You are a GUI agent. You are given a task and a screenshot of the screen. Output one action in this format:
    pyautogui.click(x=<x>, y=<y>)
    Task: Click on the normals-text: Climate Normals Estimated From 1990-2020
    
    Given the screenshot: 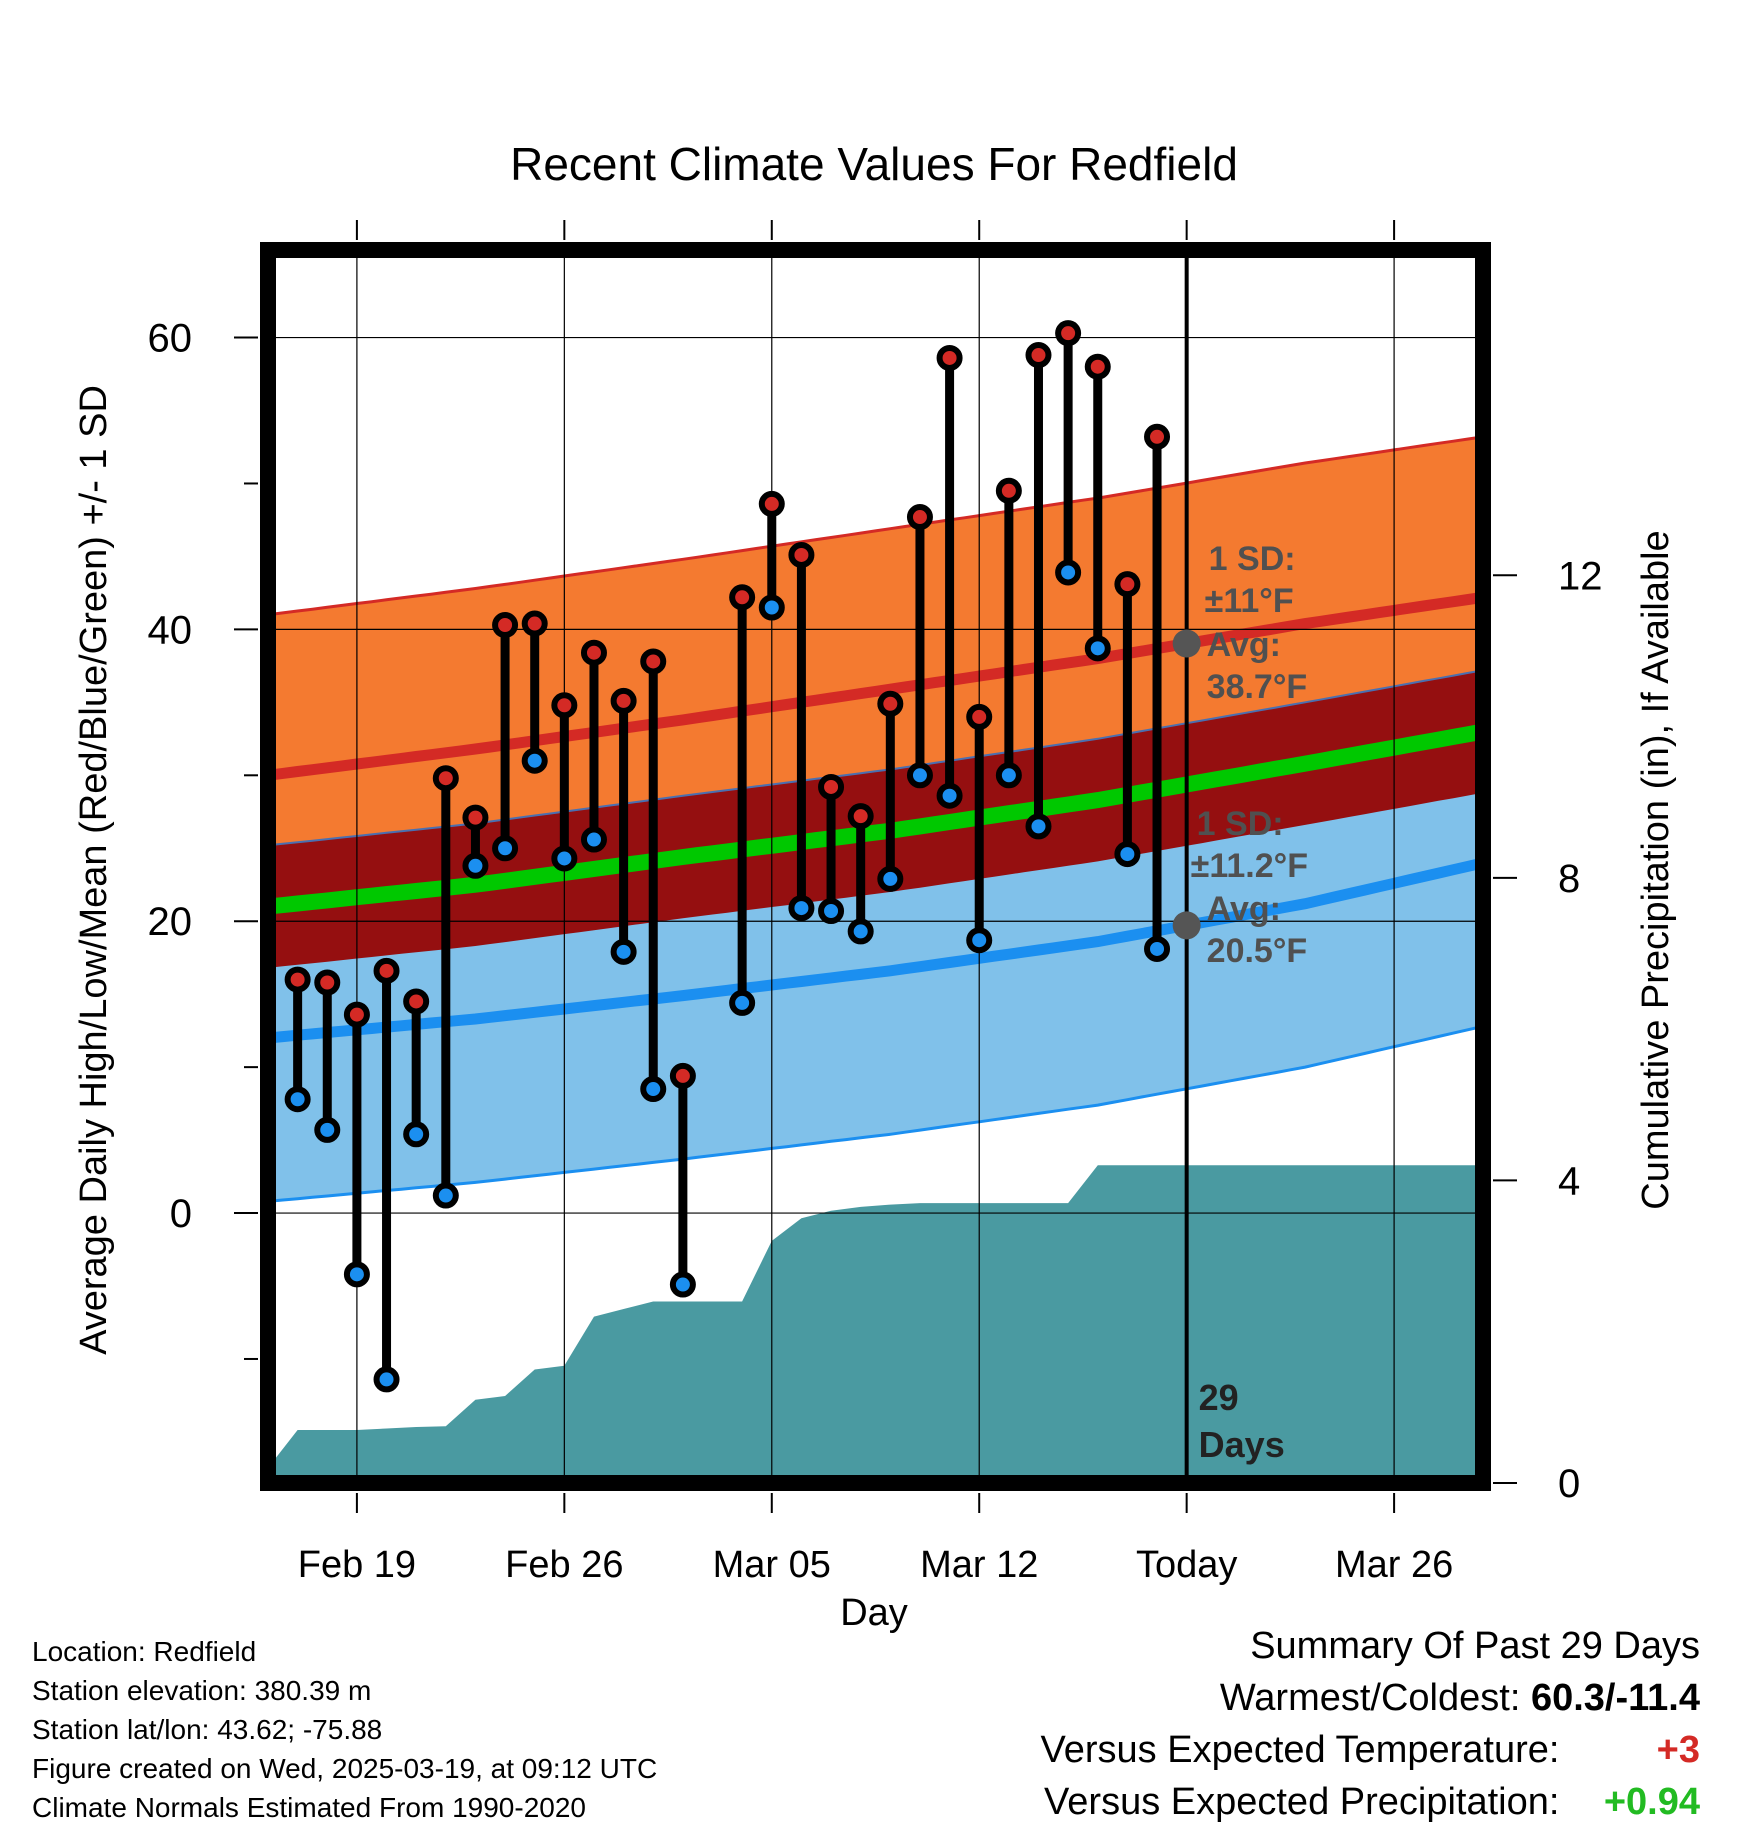 What is the action you would take?
    pyautogui.click(x=309, y=1807)
    